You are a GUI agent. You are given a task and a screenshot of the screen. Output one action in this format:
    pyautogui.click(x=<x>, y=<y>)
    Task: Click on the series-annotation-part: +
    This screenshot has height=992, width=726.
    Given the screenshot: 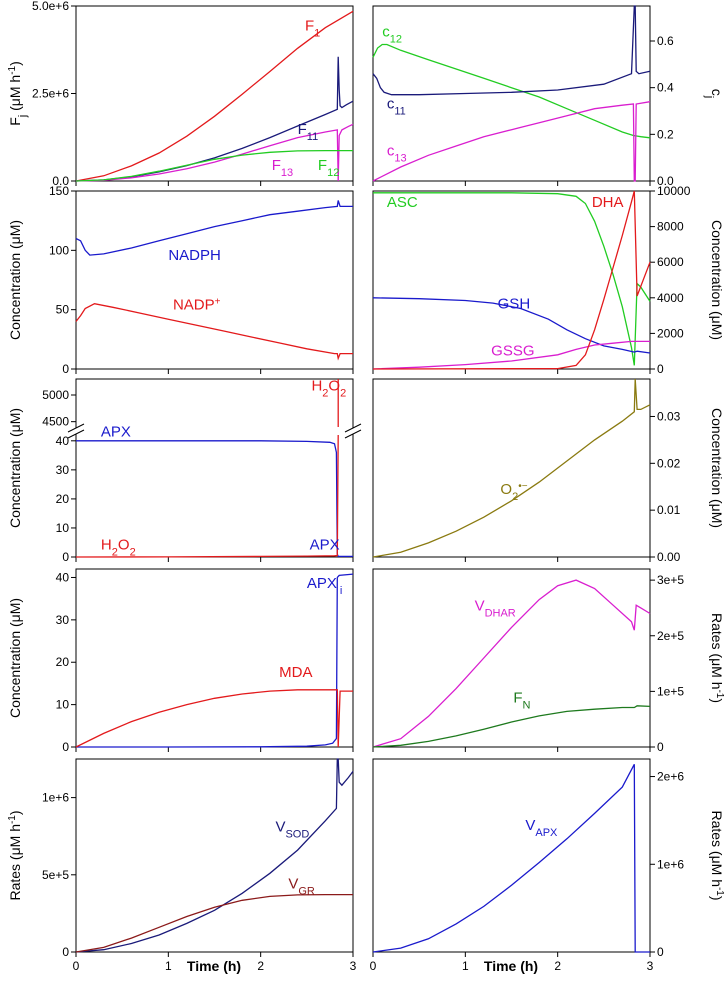 What is the action you would take?
    pyautogui.click(x=218, y=301)
    